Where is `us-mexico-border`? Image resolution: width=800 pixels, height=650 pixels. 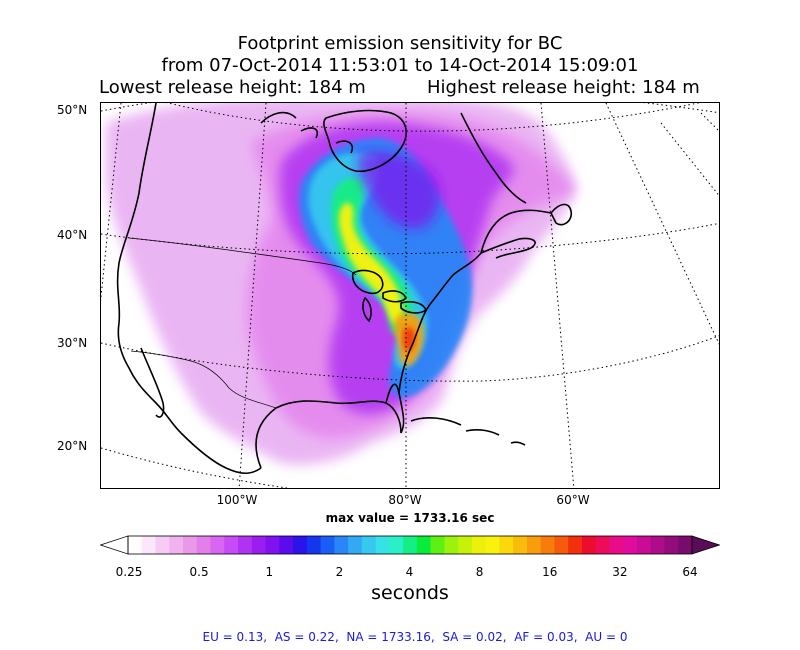 us-mexico-border is located at coordinates (203, 379).